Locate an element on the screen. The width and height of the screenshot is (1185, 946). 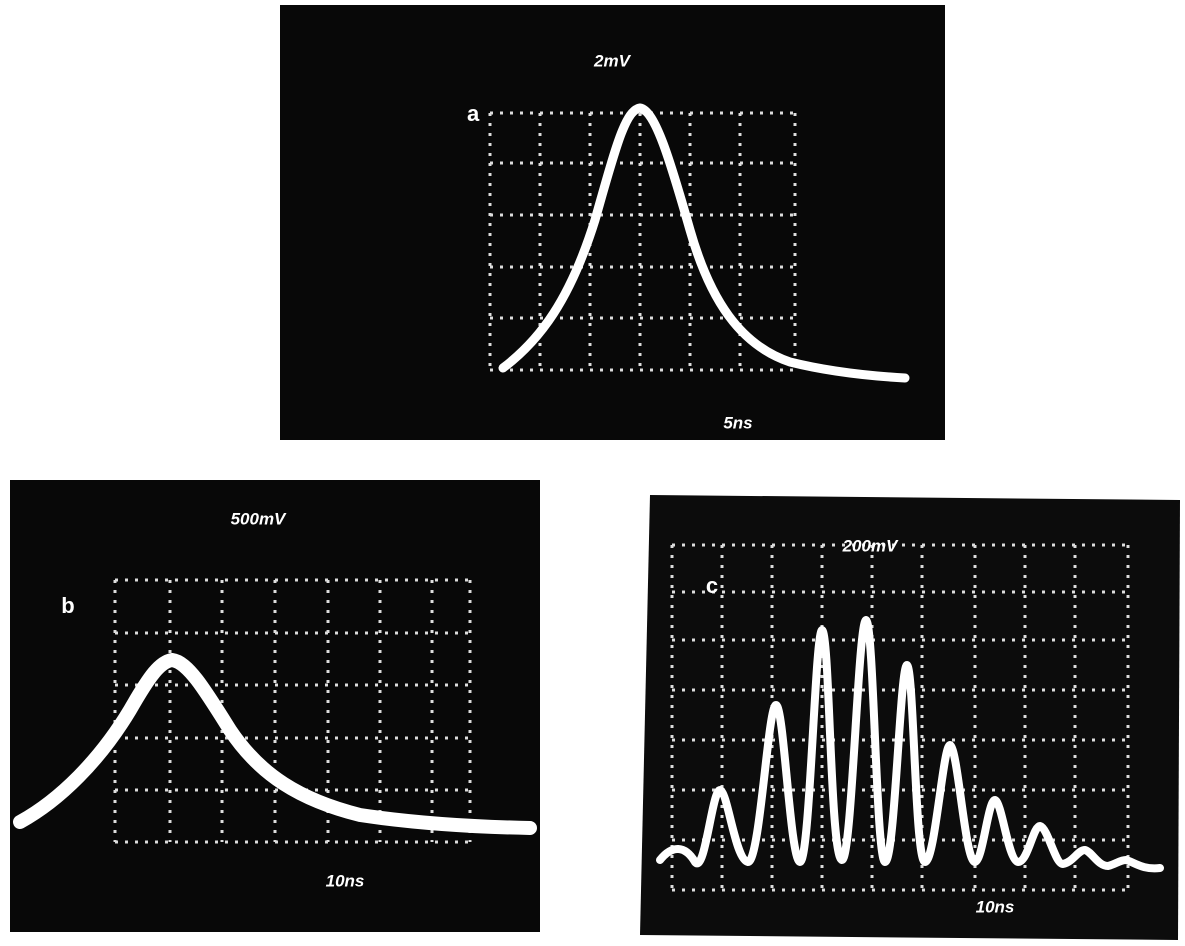
horizontal-scale: 5ns is located at coordinates (737, 422).